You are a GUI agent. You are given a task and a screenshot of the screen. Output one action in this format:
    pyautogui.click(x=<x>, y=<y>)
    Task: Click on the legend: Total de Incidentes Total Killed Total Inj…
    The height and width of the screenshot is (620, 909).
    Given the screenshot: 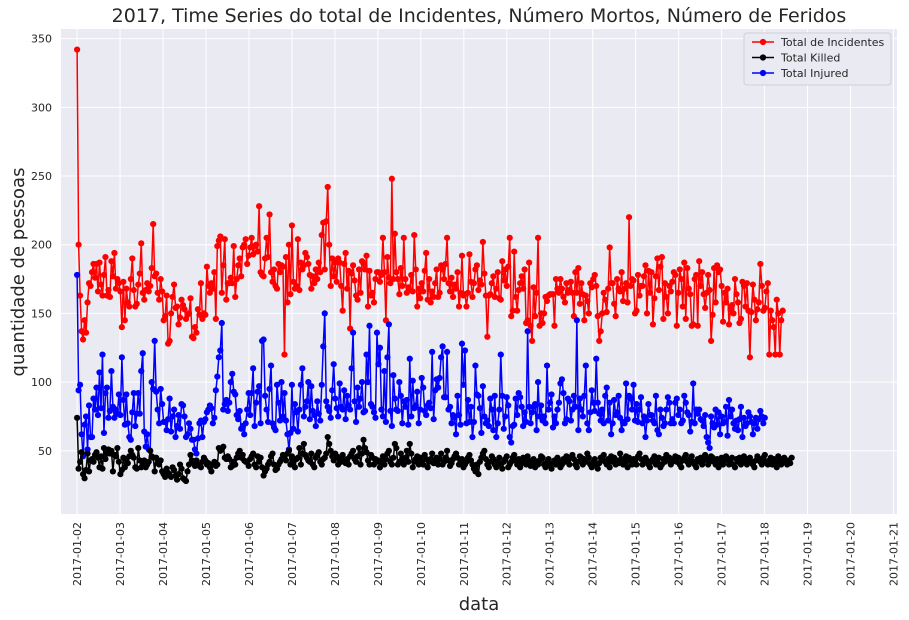 What is the action you would take?
    pyautogui.click(x=817, y=59)
    